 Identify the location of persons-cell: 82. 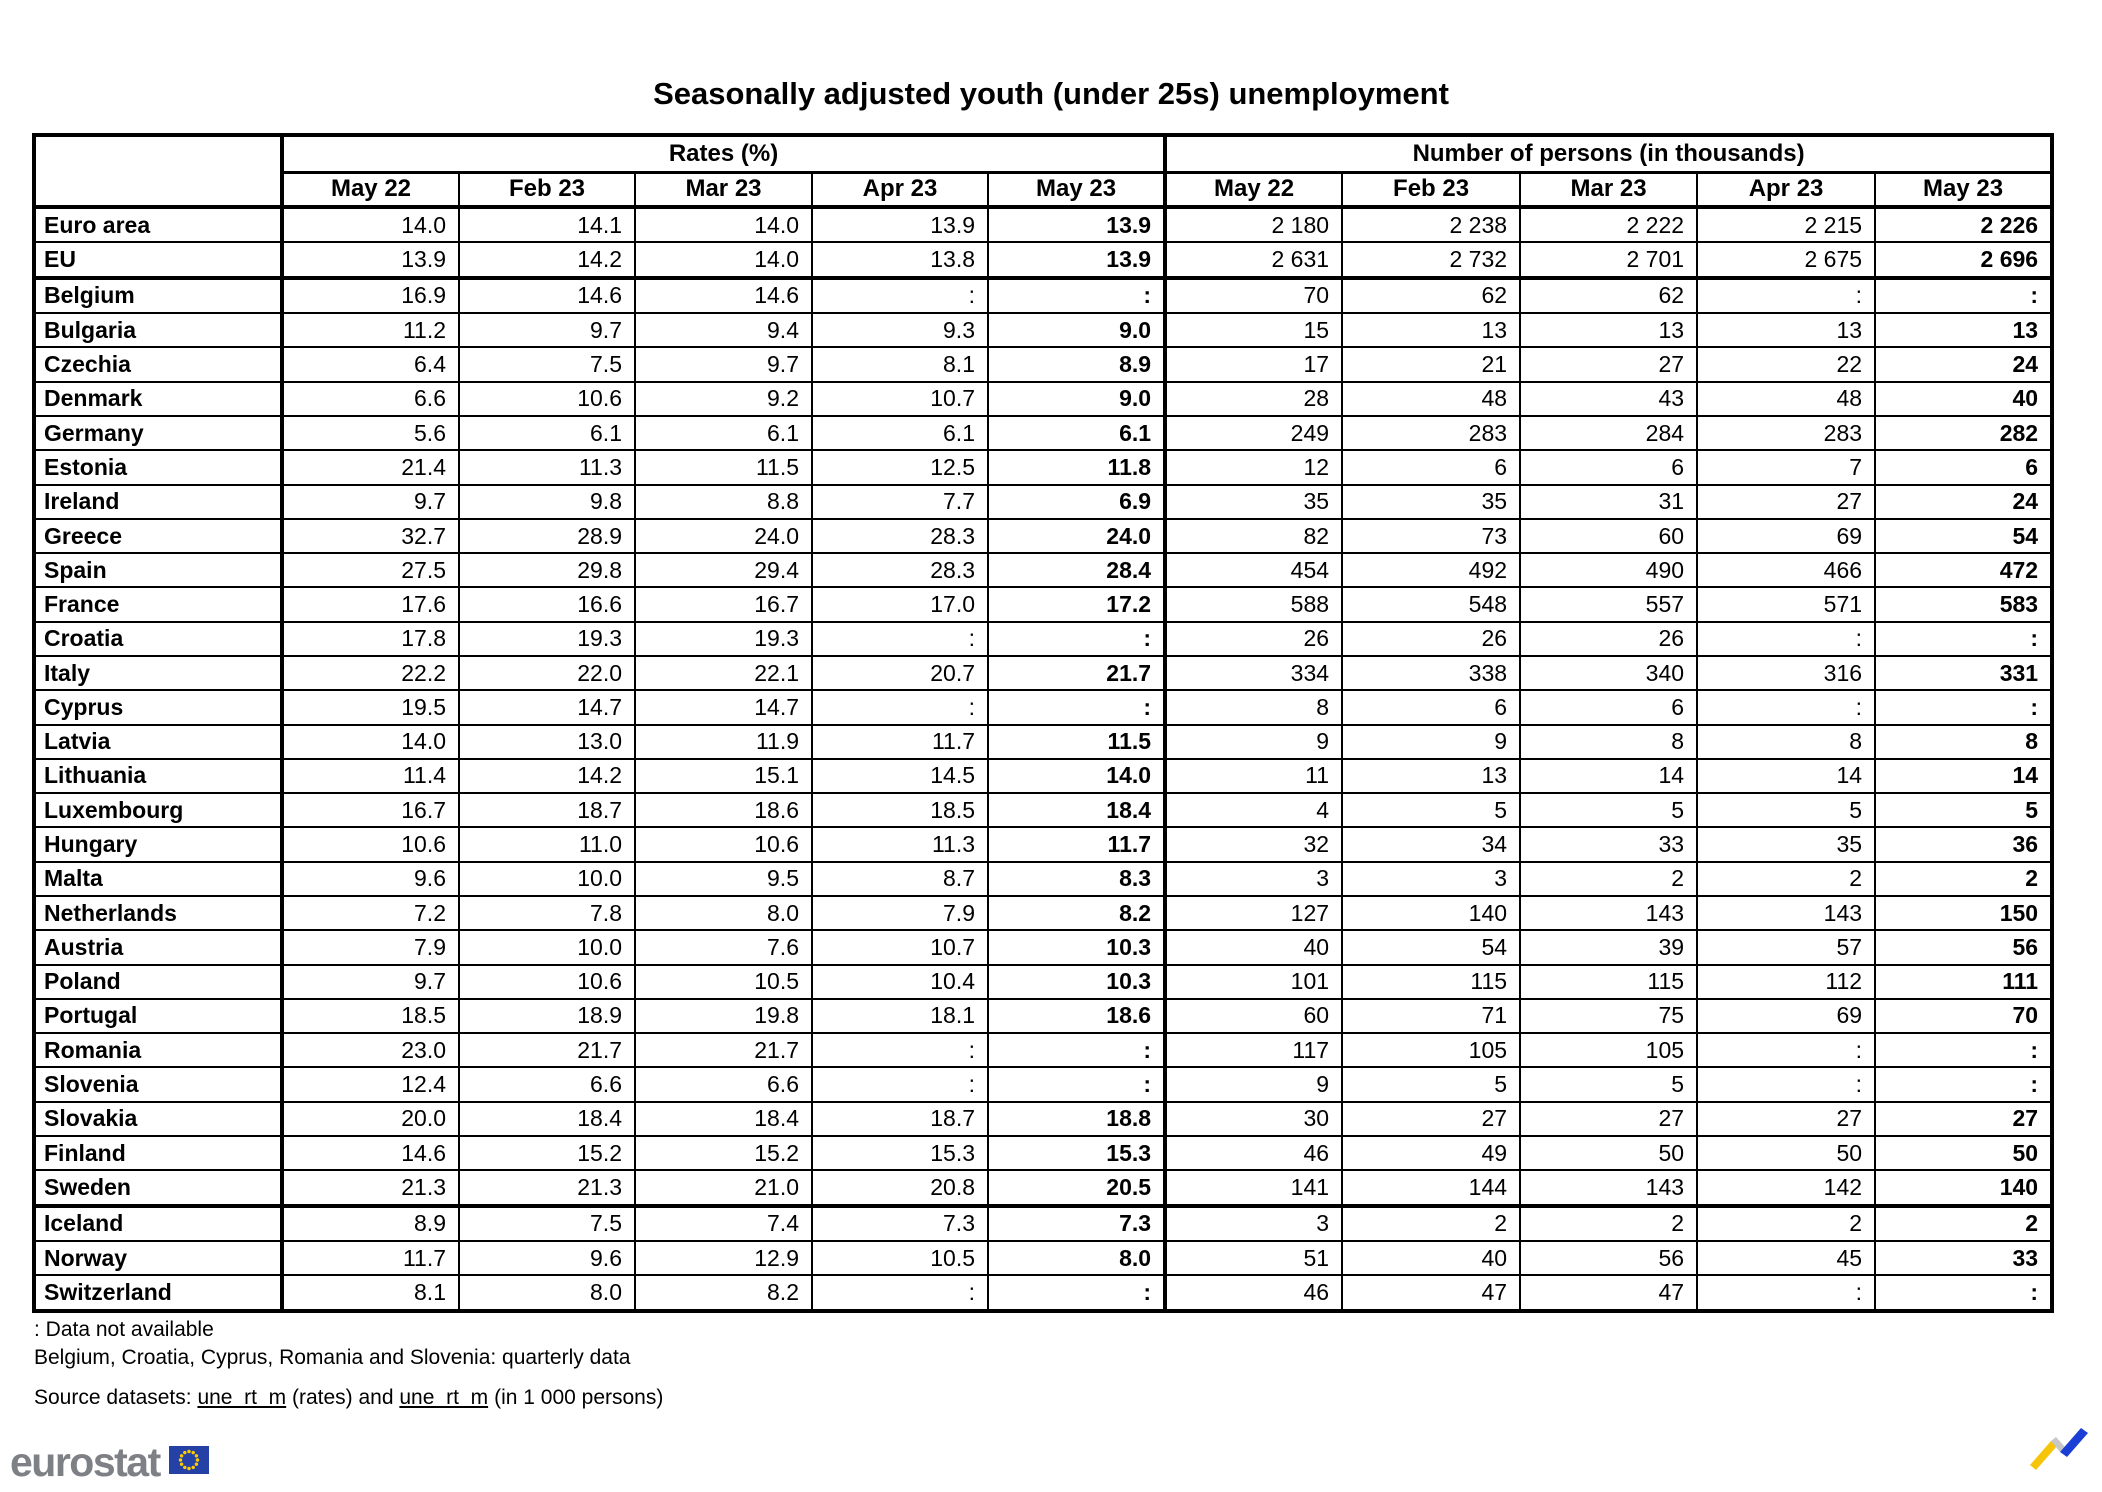
(1254, 536).